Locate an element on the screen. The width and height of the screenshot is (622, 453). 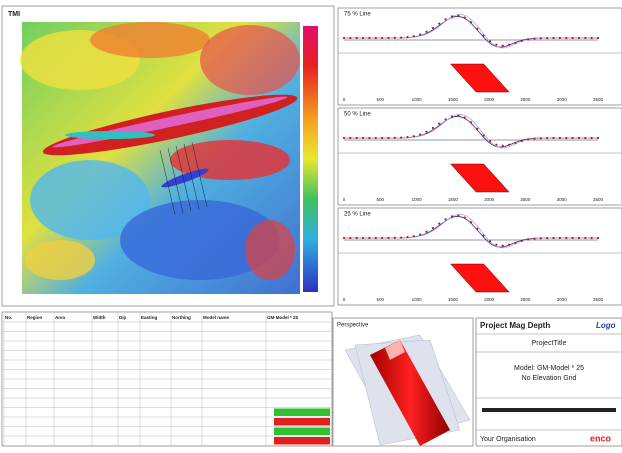
table-header: Area is located at coordinates (60, 317).